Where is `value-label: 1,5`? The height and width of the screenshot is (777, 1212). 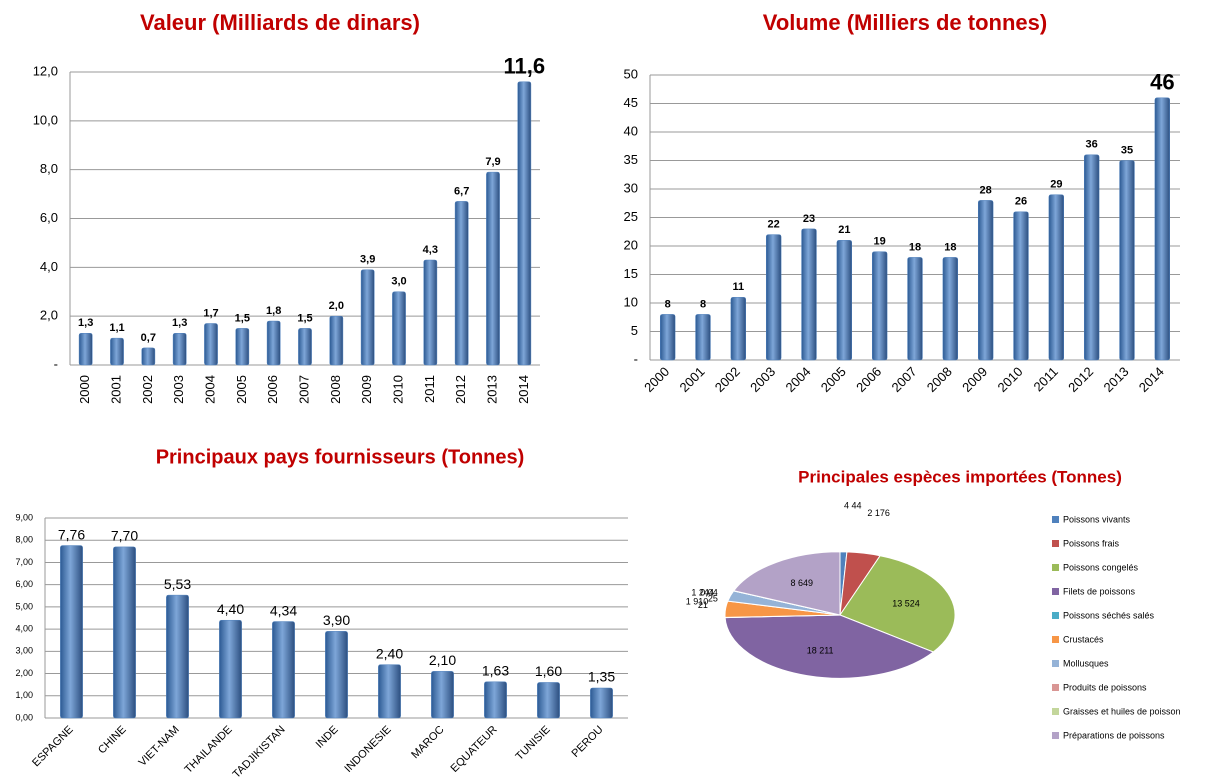
value-label: 1,5 is located at coordinates (242, 318).